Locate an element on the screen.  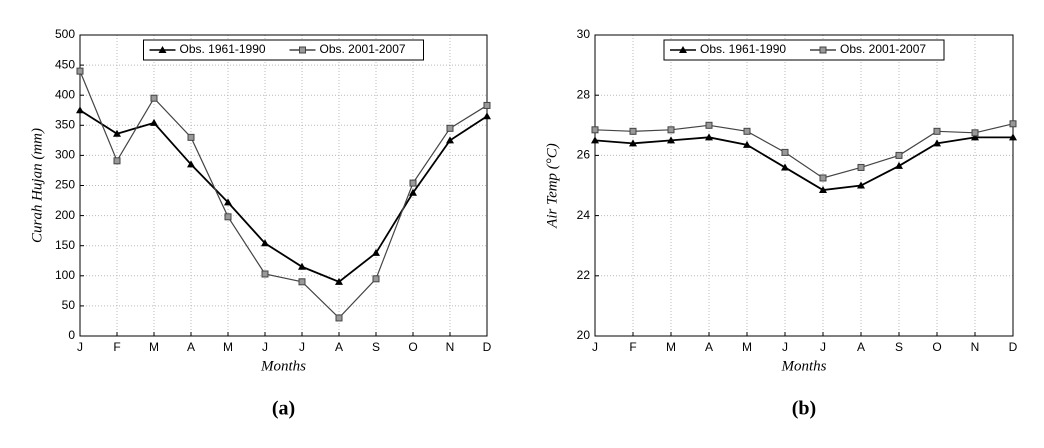
y-tick-label: 400 is located at coordinates (65, 94).